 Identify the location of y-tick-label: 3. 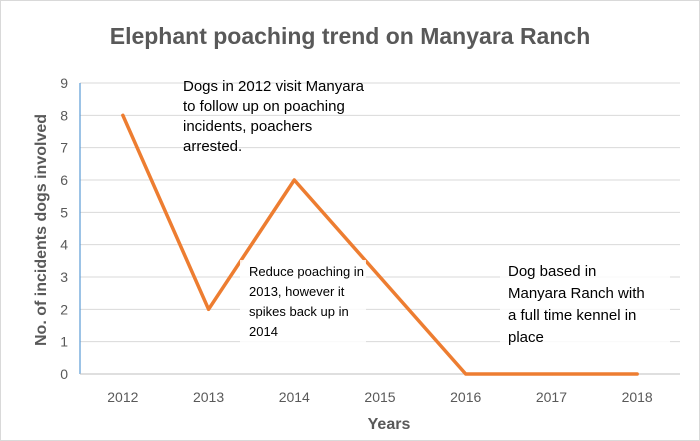
(64, 277).